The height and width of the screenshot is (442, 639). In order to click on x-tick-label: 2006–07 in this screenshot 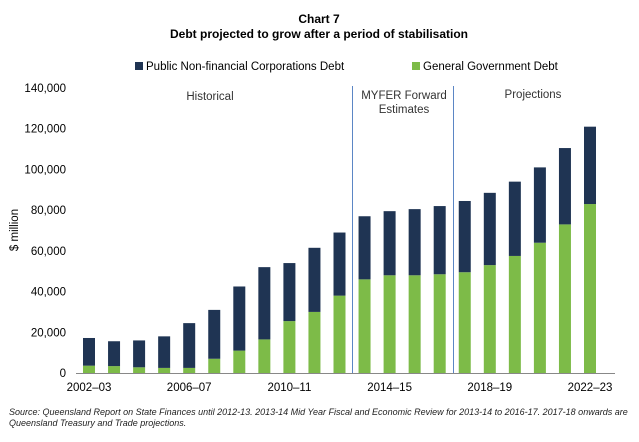, I will do `click(189, 388)`.